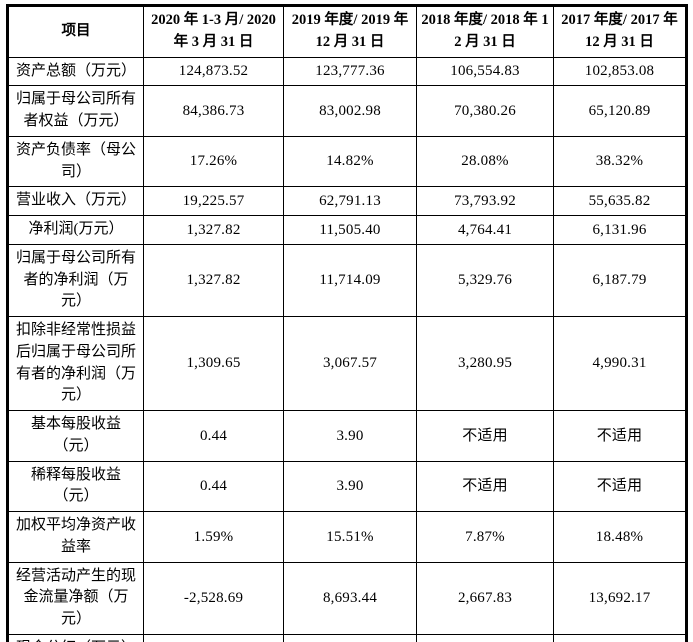 This screenshot has height=642, width=693. What do you see at coordinates (350, 363) in the screenshot?
I see `row-value: 3,067.57` at bounding box center [350, 363].